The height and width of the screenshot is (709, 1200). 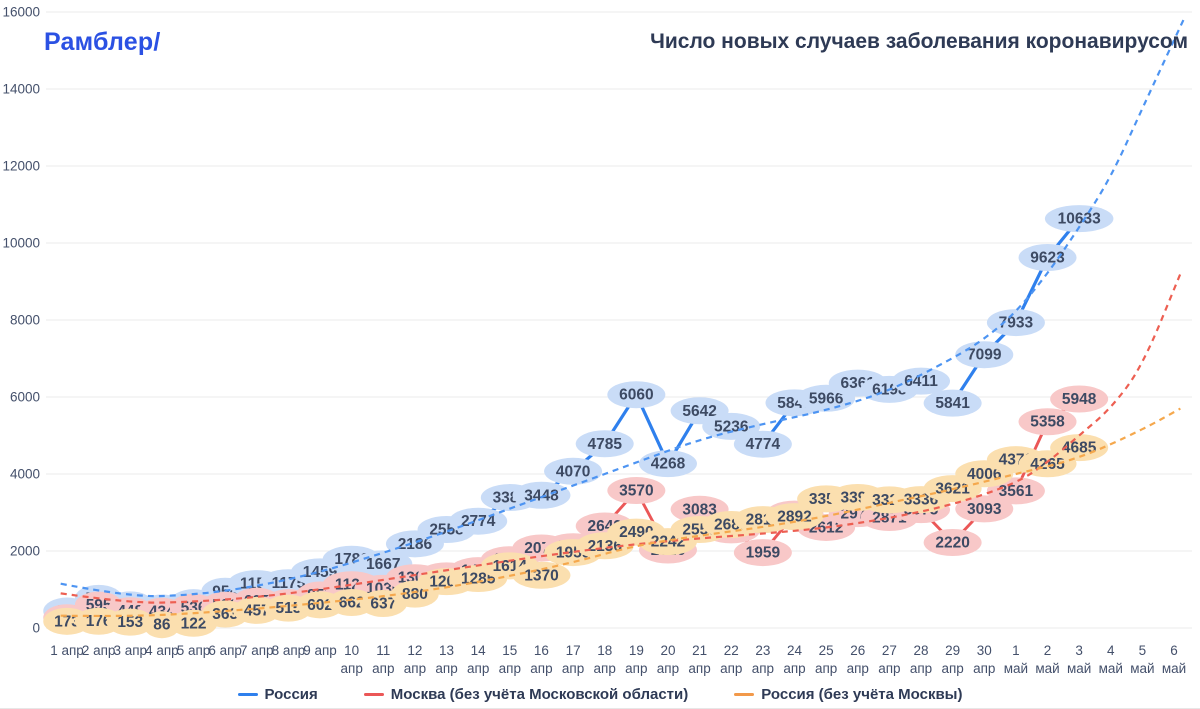 What do you see at coordinates (541, 650) in the screenshot?
I see `x-axis-tick-label: 16` at bounding box center [541, 650].